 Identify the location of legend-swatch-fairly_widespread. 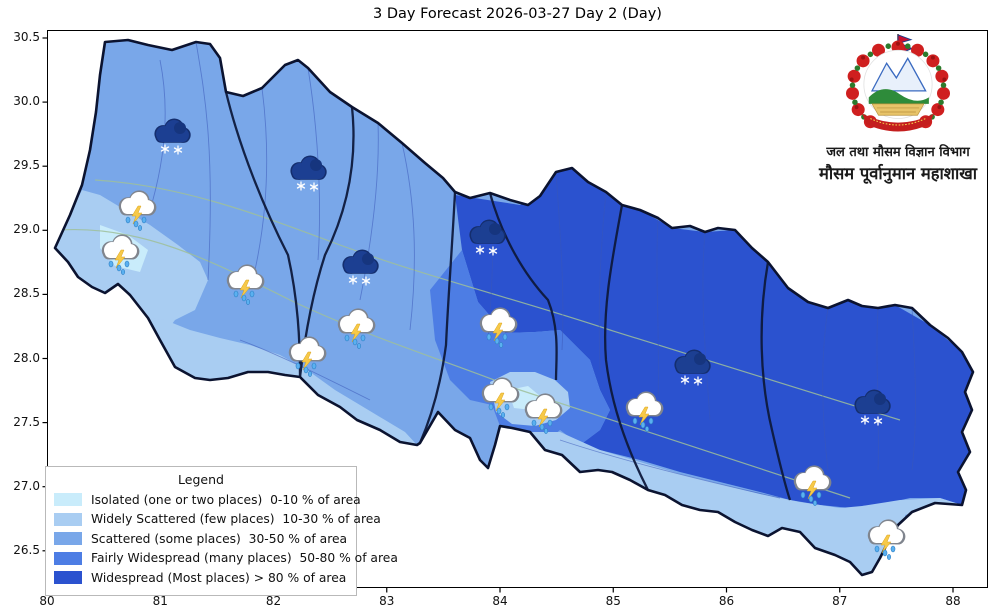
(68, 558).